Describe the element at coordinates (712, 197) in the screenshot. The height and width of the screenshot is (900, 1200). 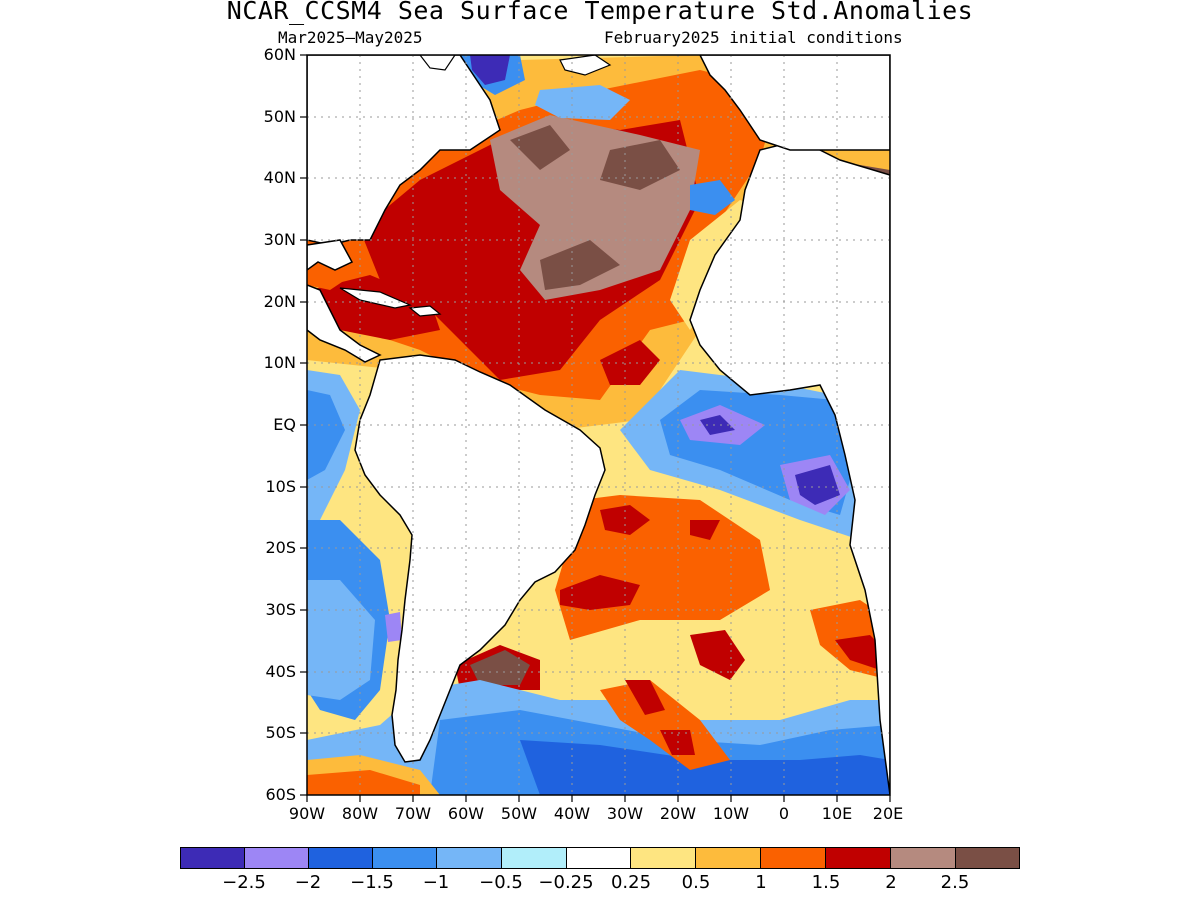
I see `anomaly-azores-cool` at that location.